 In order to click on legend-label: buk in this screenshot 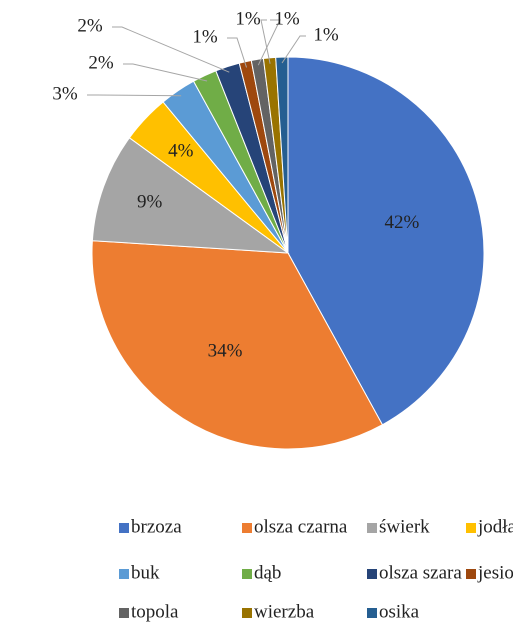, I will do `click(145, 572)`.